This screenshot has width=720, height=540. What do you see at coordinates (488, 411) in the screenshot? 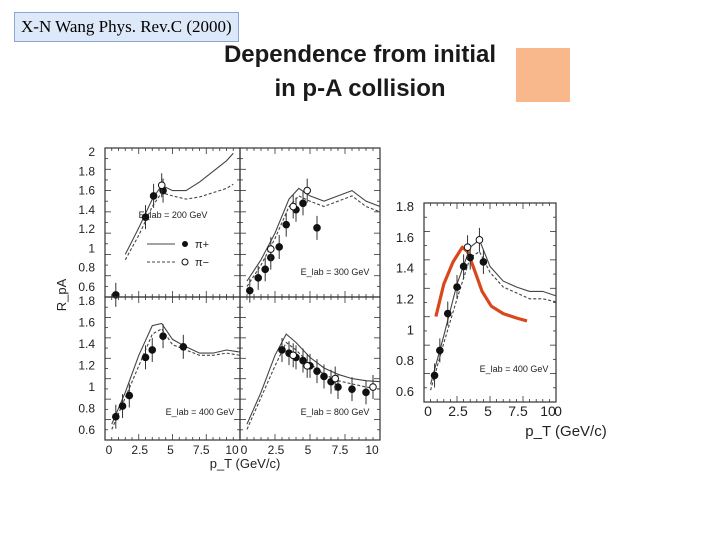
I see `x-tick-label: 5` at bounding box center [488, 411].